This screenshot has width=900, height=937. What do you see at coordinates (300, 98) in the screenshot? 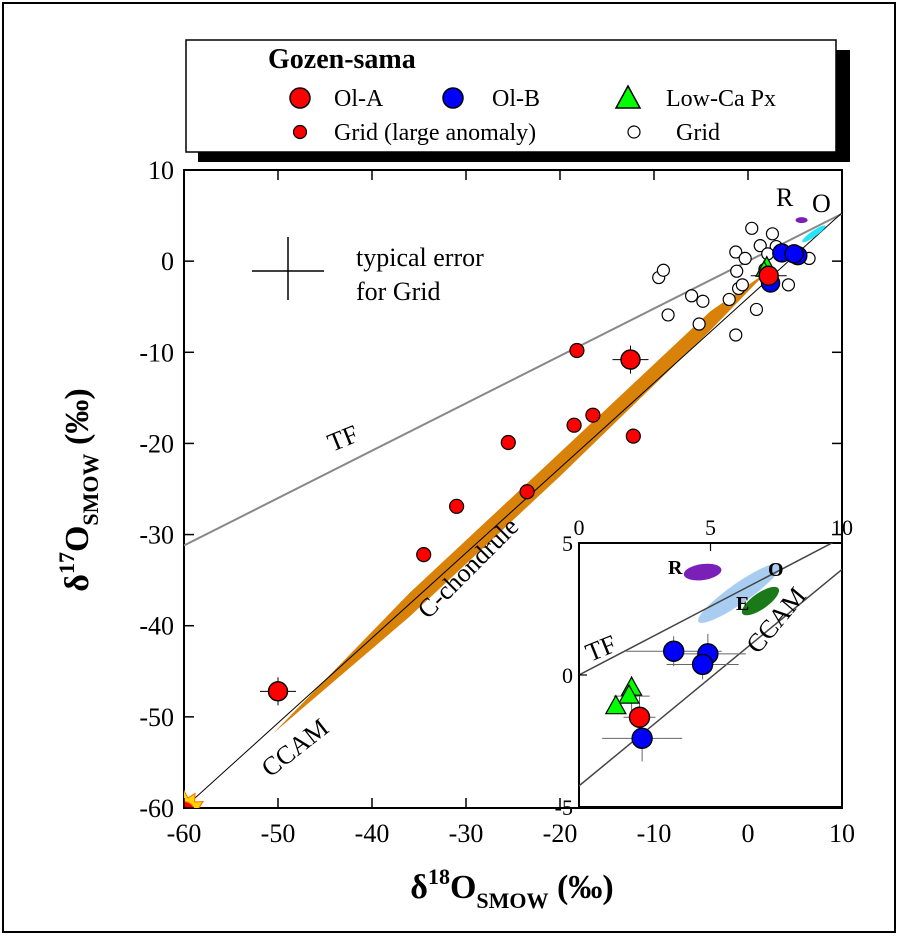
I see `legend-marker-ol-a` at bounding box center [300, 98].